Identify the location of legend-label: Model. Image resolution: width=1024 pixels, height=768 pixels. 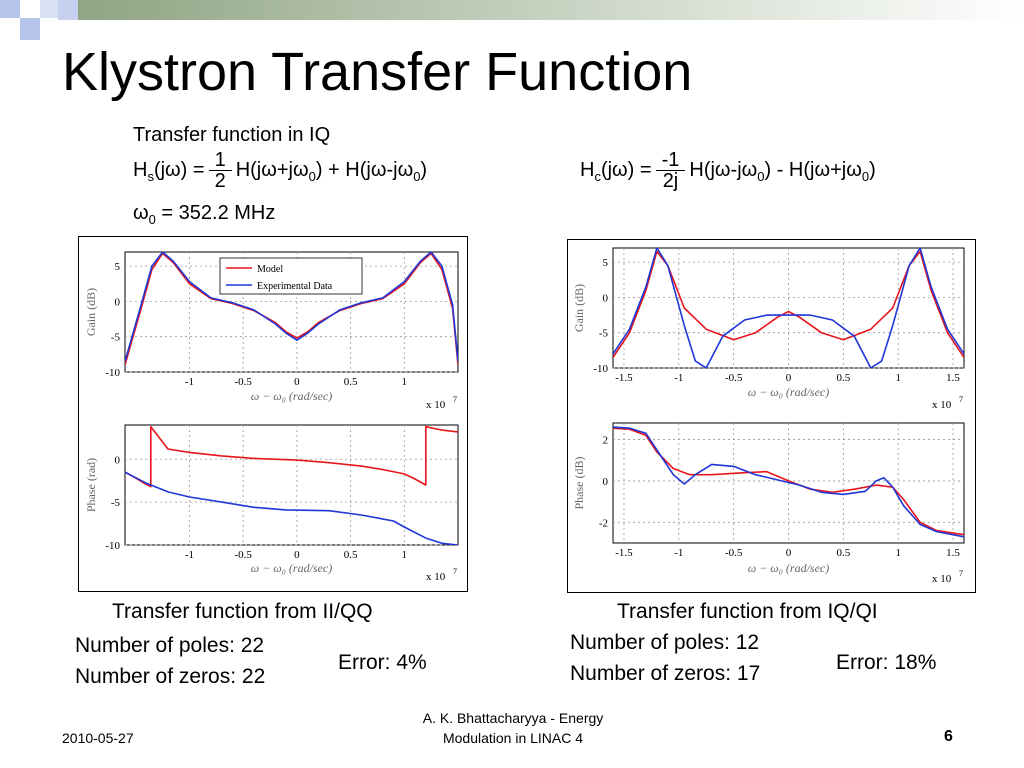
(270, 269).